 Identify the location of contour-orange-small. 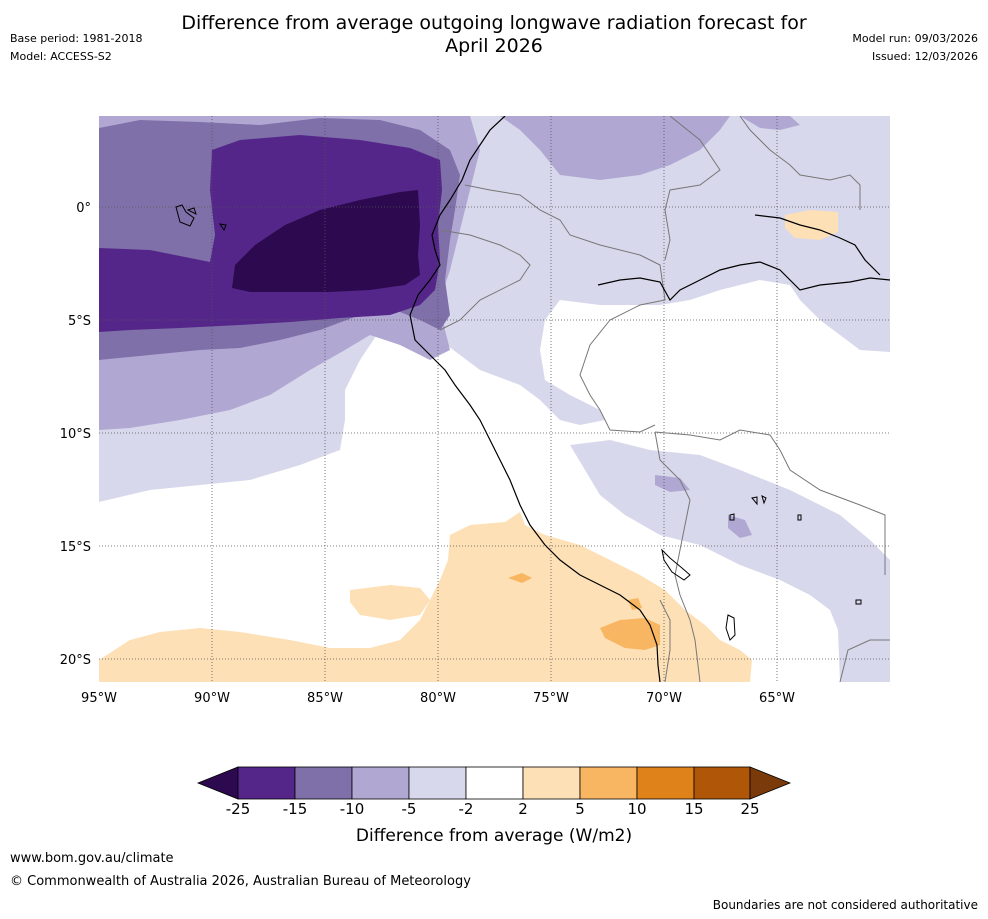
(520, 578).